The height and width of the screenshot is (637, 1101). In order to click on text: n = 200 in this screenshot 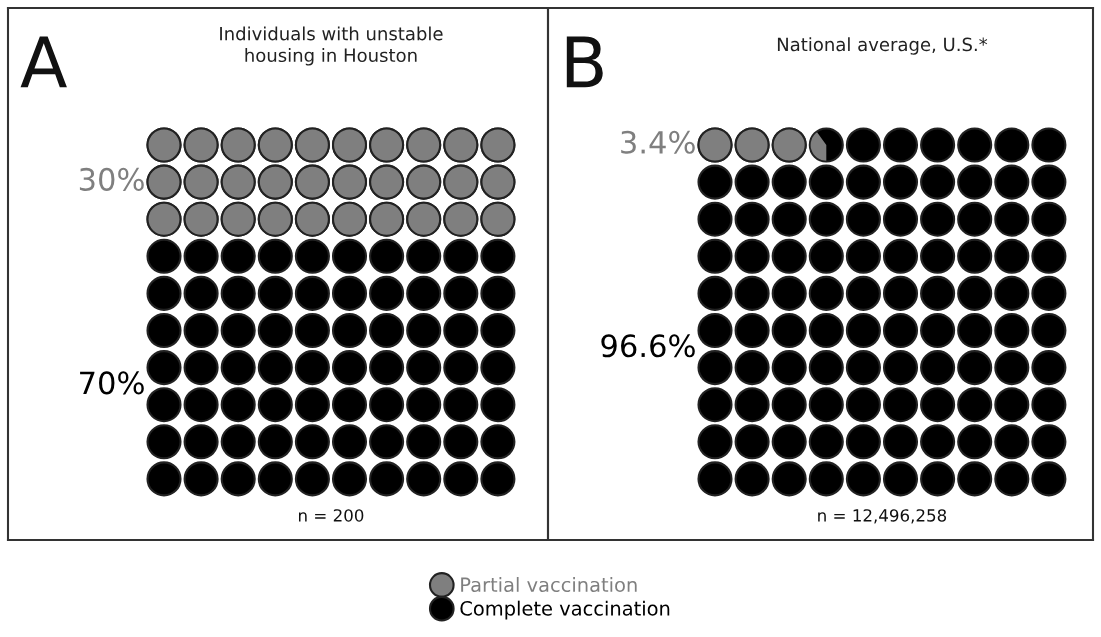, I will do `click(331, 515)`.